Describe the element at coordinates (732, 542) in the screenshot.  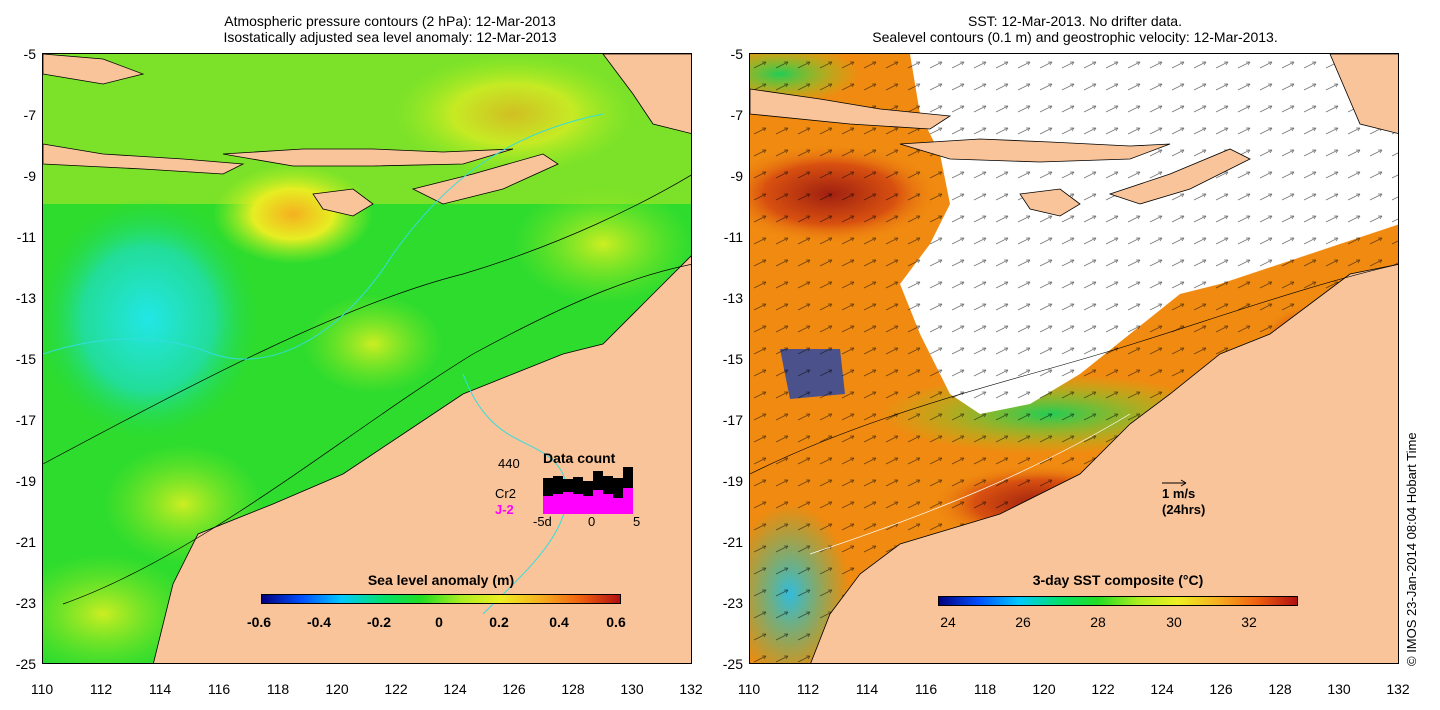
I see `right-lat-tick: -21` at that location.